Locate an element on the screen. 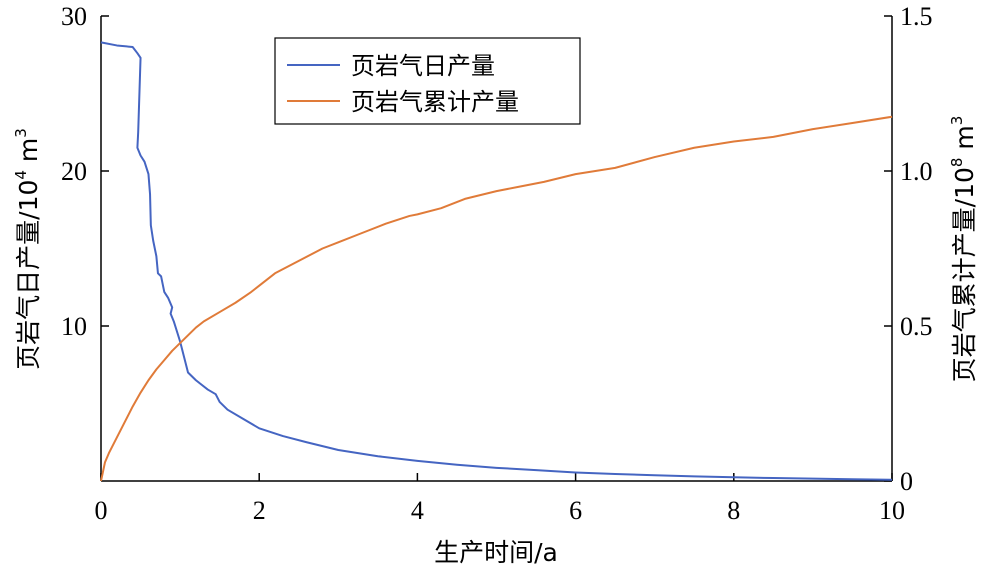 Image resolution: width=1000 pixels, height=572 pixels. y-right-tick-label: 1.5 is located at coordinates (916, 16).